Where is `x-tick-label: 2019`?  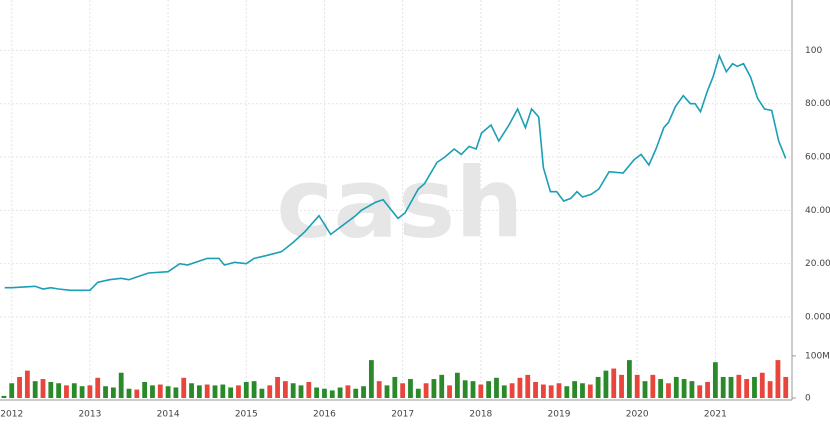
x-tick-label: 2019 is located at coordinates (559, 415).